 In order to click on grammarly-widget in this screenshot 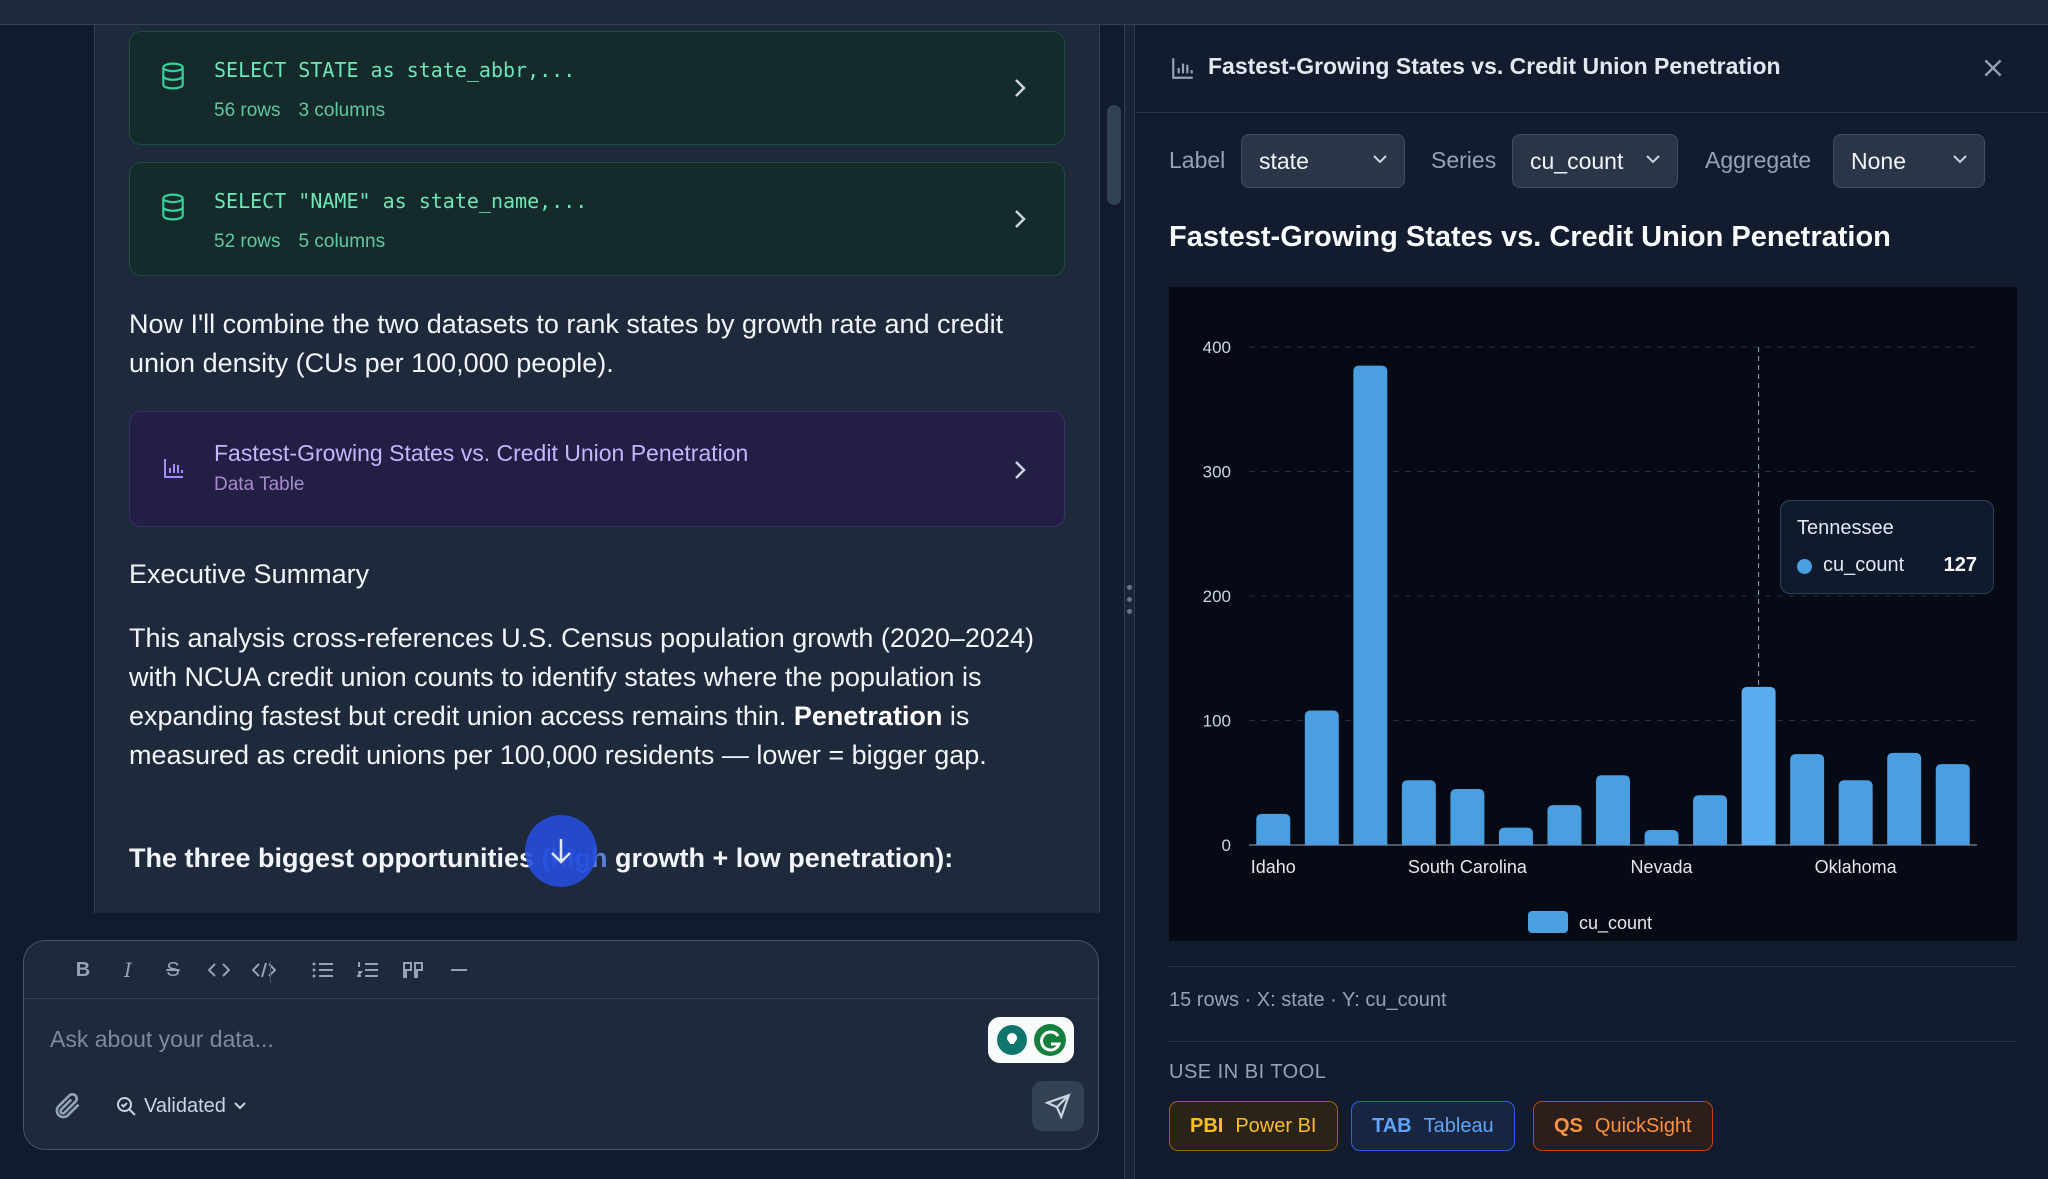, I will do `click(1031, 1040)`.